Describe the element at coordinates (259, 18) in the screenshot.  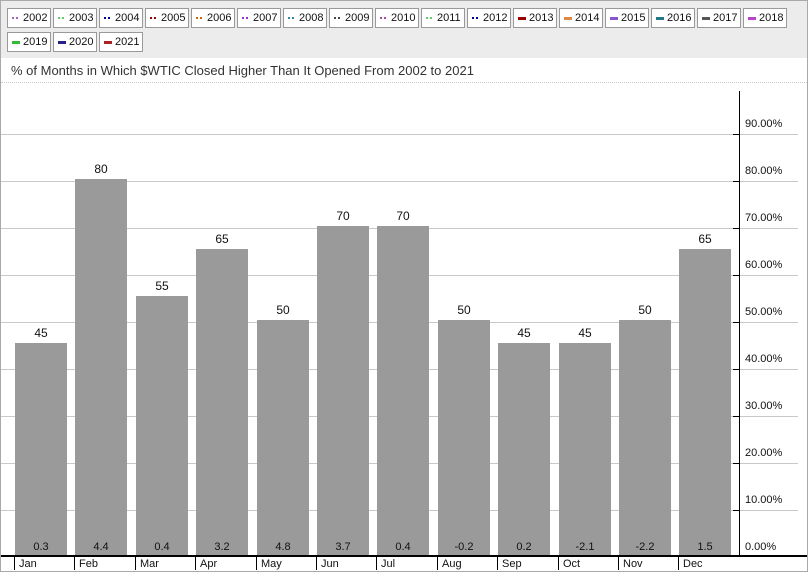
I see `legend-year-2007: 2007` at that location.